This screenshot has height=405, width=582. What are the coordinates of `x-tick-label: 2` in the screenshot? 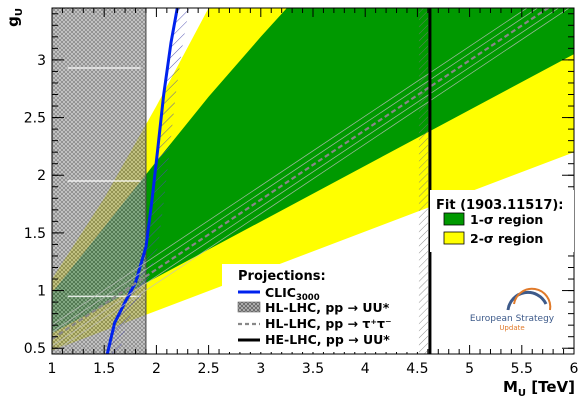 It's located at (156, 369).